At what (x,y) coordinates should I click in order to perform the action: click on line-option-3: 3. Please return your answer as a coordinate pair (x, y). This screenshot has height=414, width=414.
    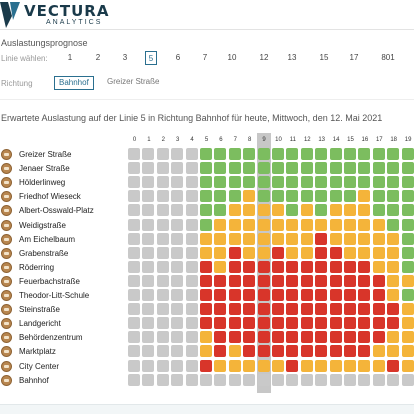
    Looking at the image, I should click on (125, 57).